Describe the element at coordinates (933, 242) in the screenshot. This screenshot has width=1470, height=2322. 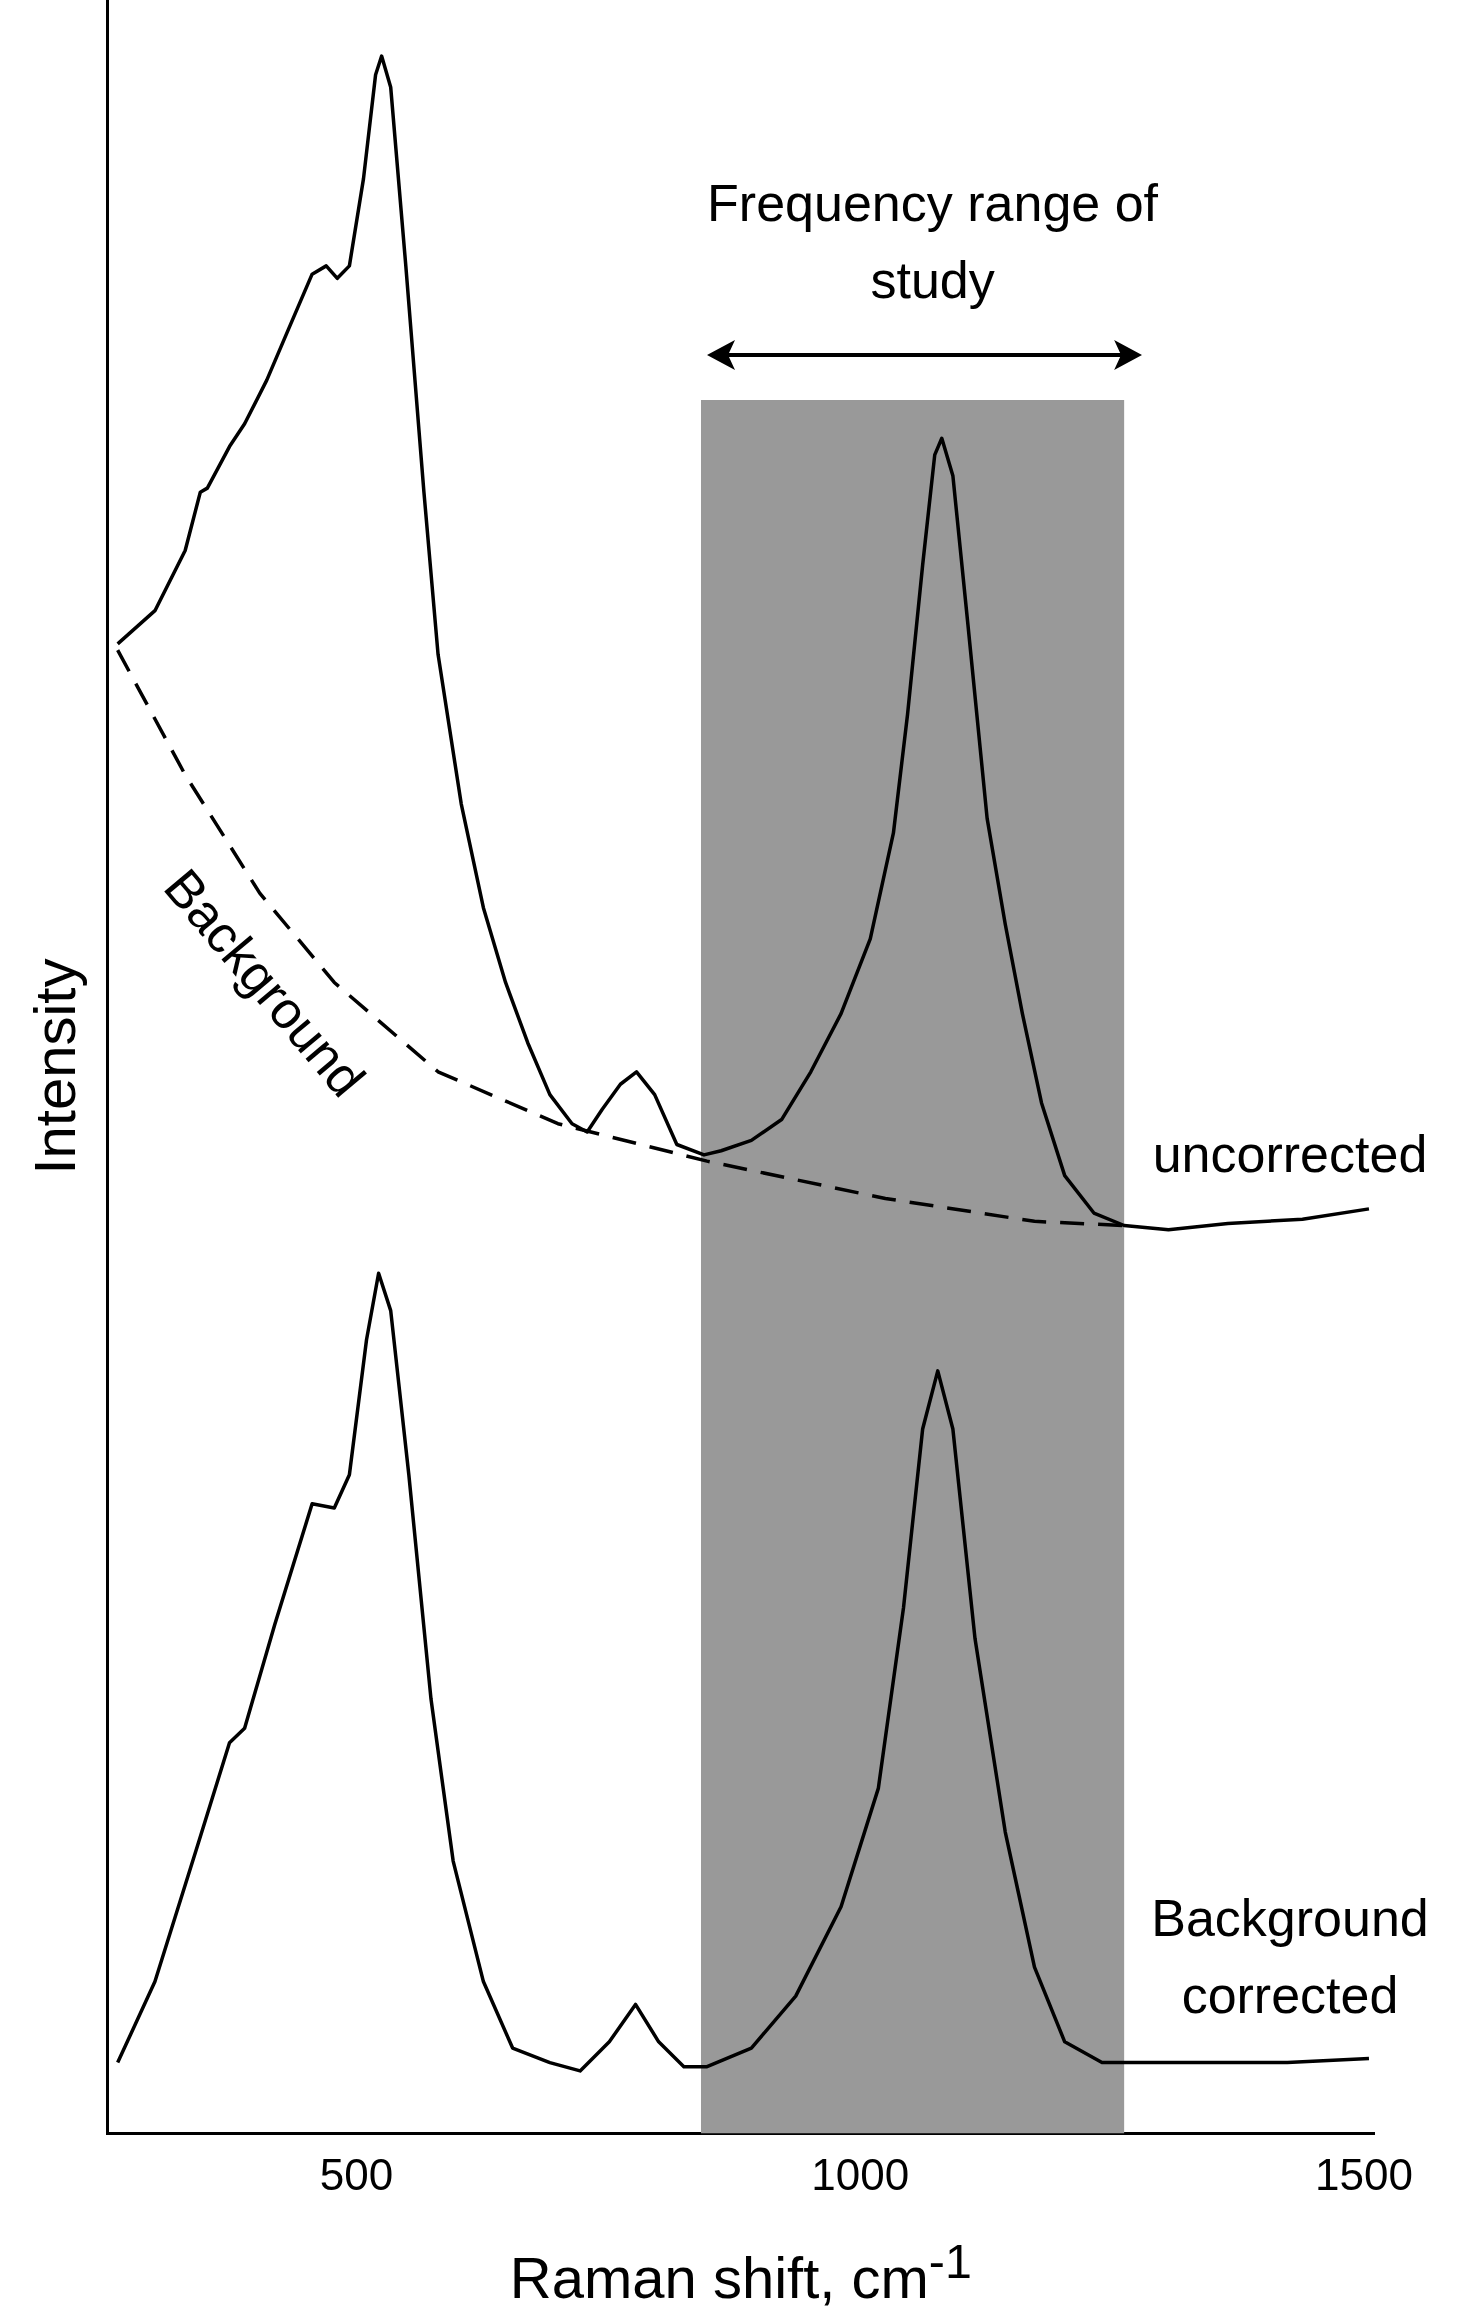
I see `band-label: Frequency range of study` at that location.